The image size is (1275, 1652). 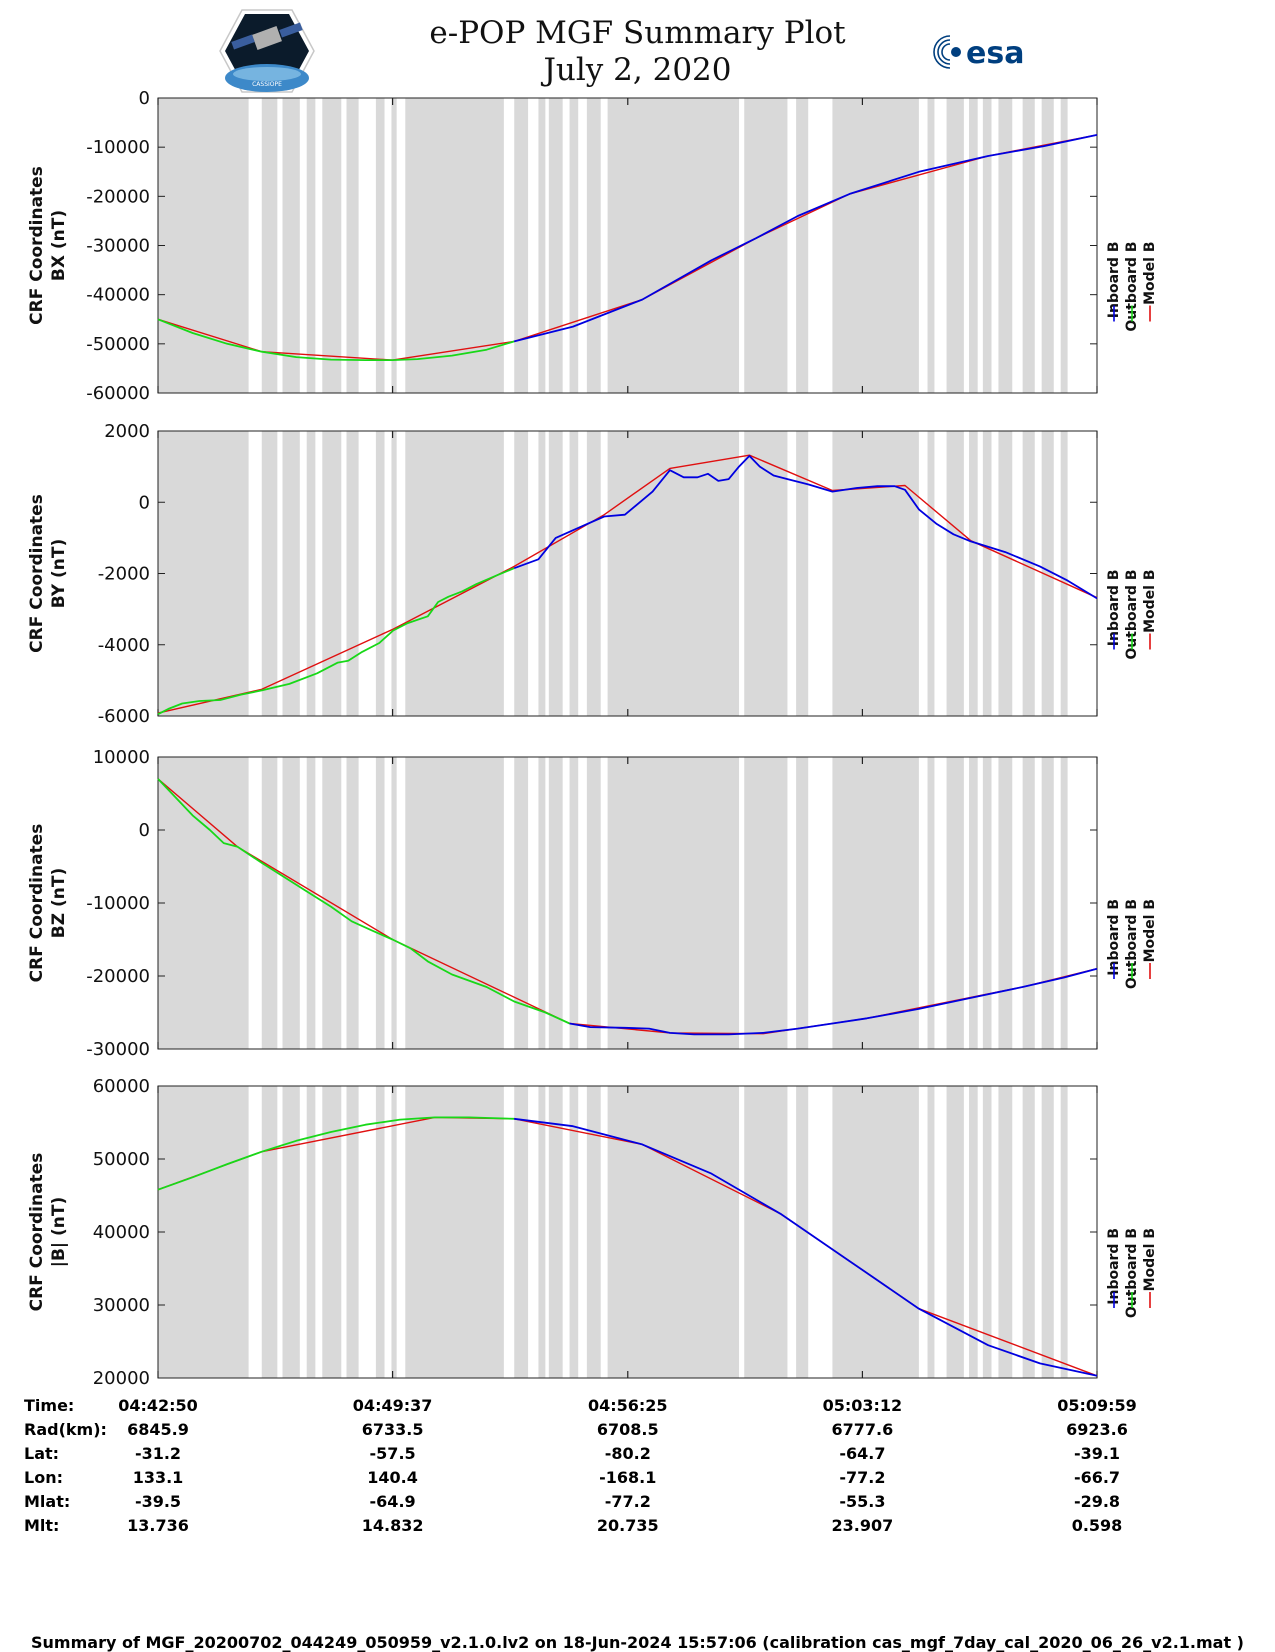 I want to click on orbit-value: 140.4, so click(x=392, y=1477).